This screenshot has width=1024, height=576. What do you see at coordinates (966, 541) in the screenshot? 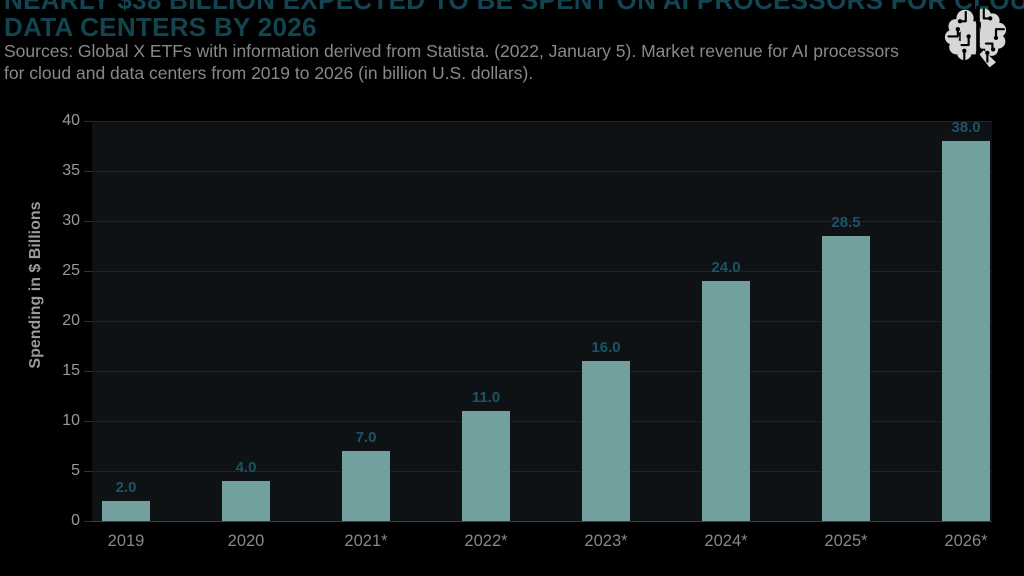
I see `x-tick-label: 2026*` at bounding box center [966, 541].